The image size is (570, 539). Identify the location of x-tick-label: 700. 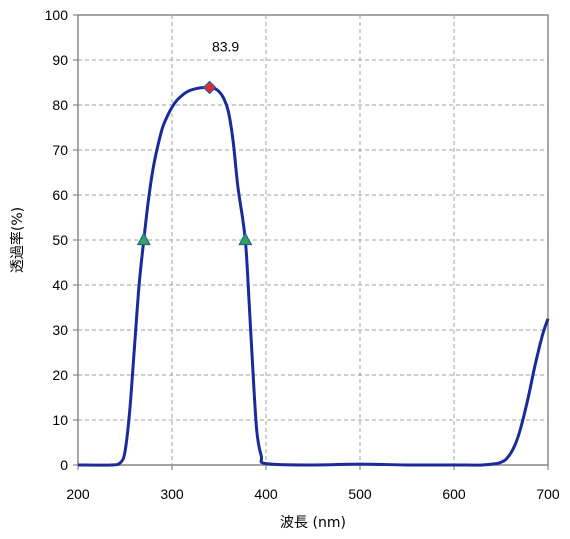
(548, 494).